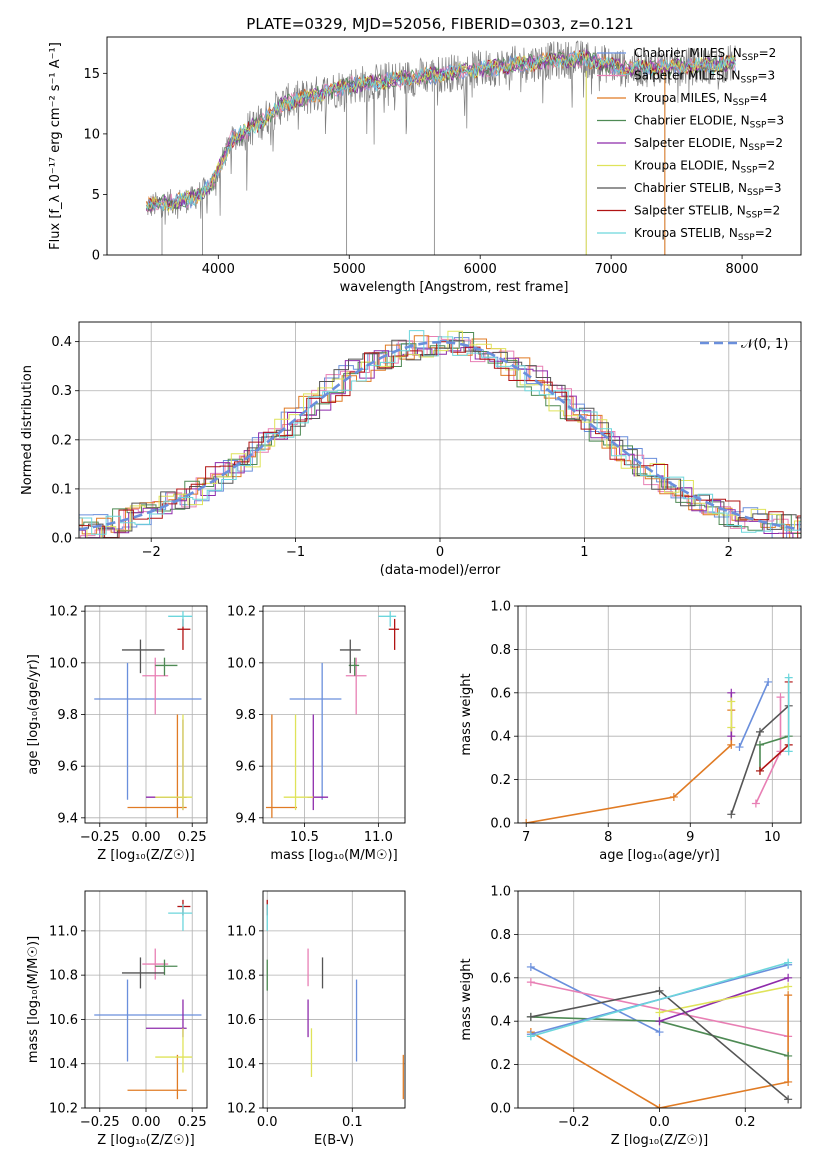 This screenshot has width=819, height=1170. I want to click on y-tick-label: 5, so click(96, 195).